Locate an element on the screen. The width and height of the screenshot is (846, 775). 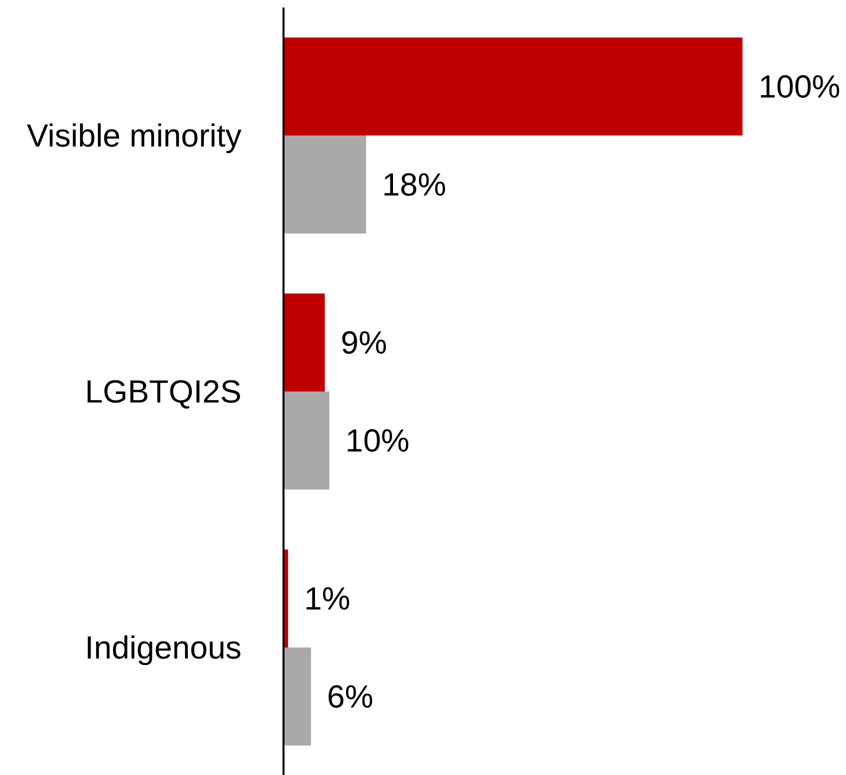
data-label: 18% is located at coordinates (414, 184).